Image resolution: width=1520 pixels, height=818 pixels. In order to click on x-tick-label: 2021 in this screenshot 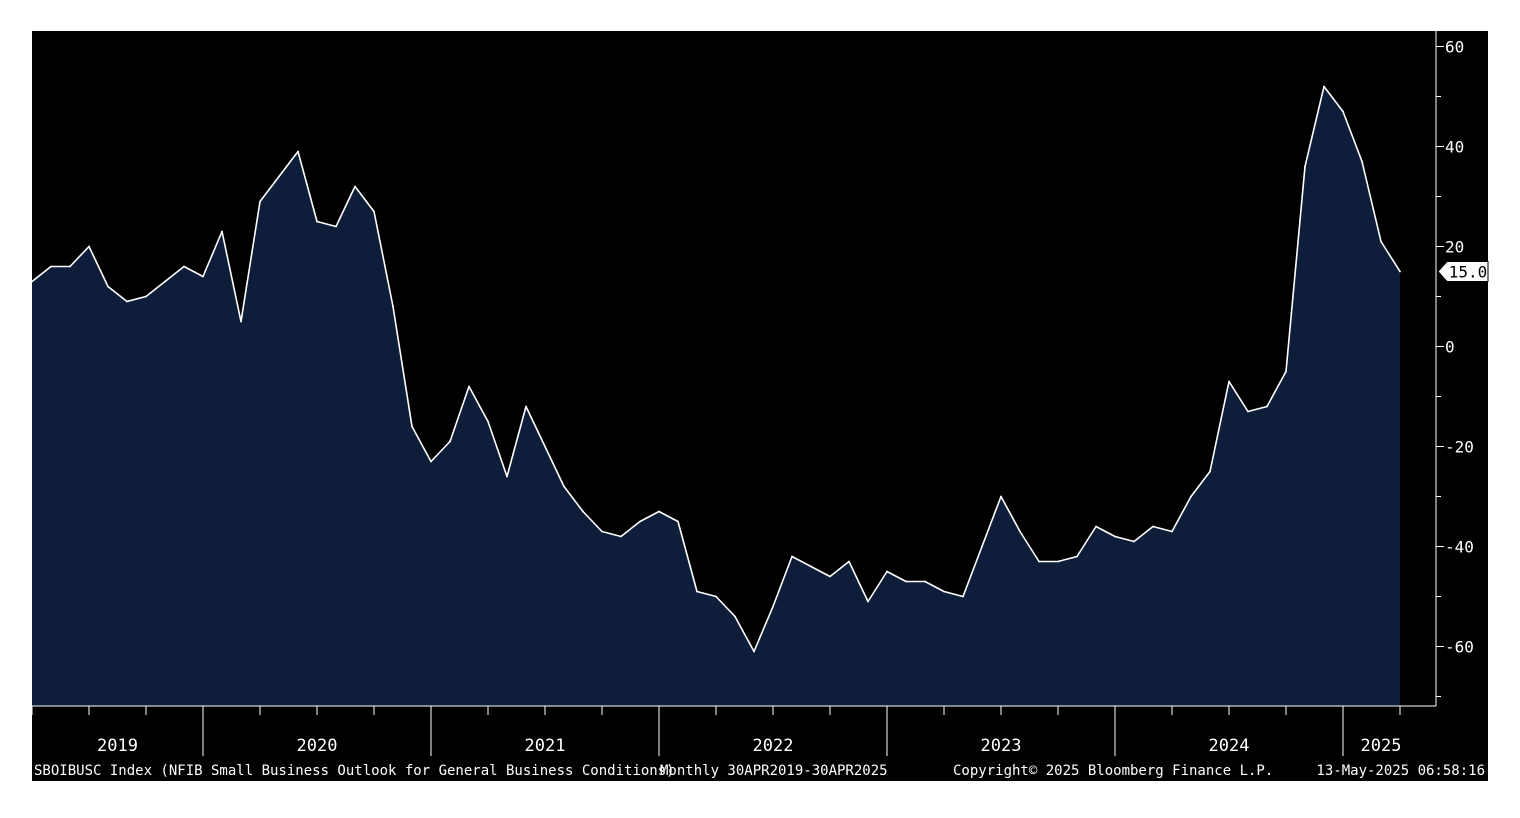, I will do `click(545, 746)`.